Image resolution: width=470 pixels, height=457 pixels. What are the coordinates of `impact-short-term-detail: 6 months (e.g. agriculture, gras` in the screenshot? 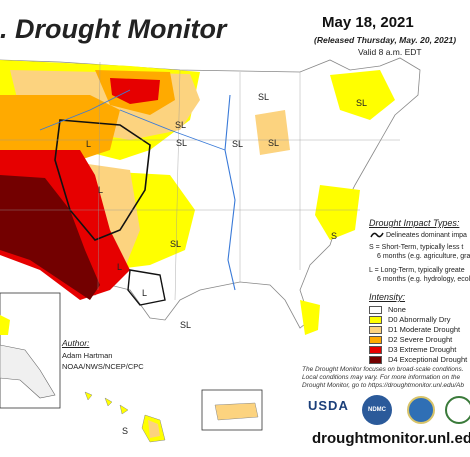 It's located at (423, 256).